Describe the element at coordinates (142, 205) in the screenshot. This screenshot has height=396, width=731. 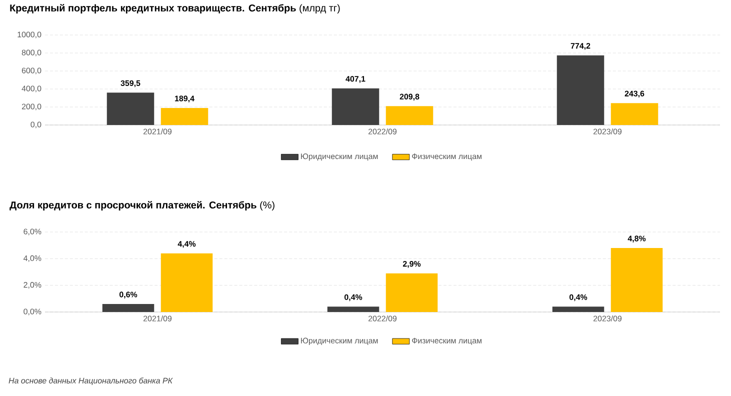
I see `chart-title: Доля кредитов с просрочкой платежей. Сентябрь (%)` at that location.